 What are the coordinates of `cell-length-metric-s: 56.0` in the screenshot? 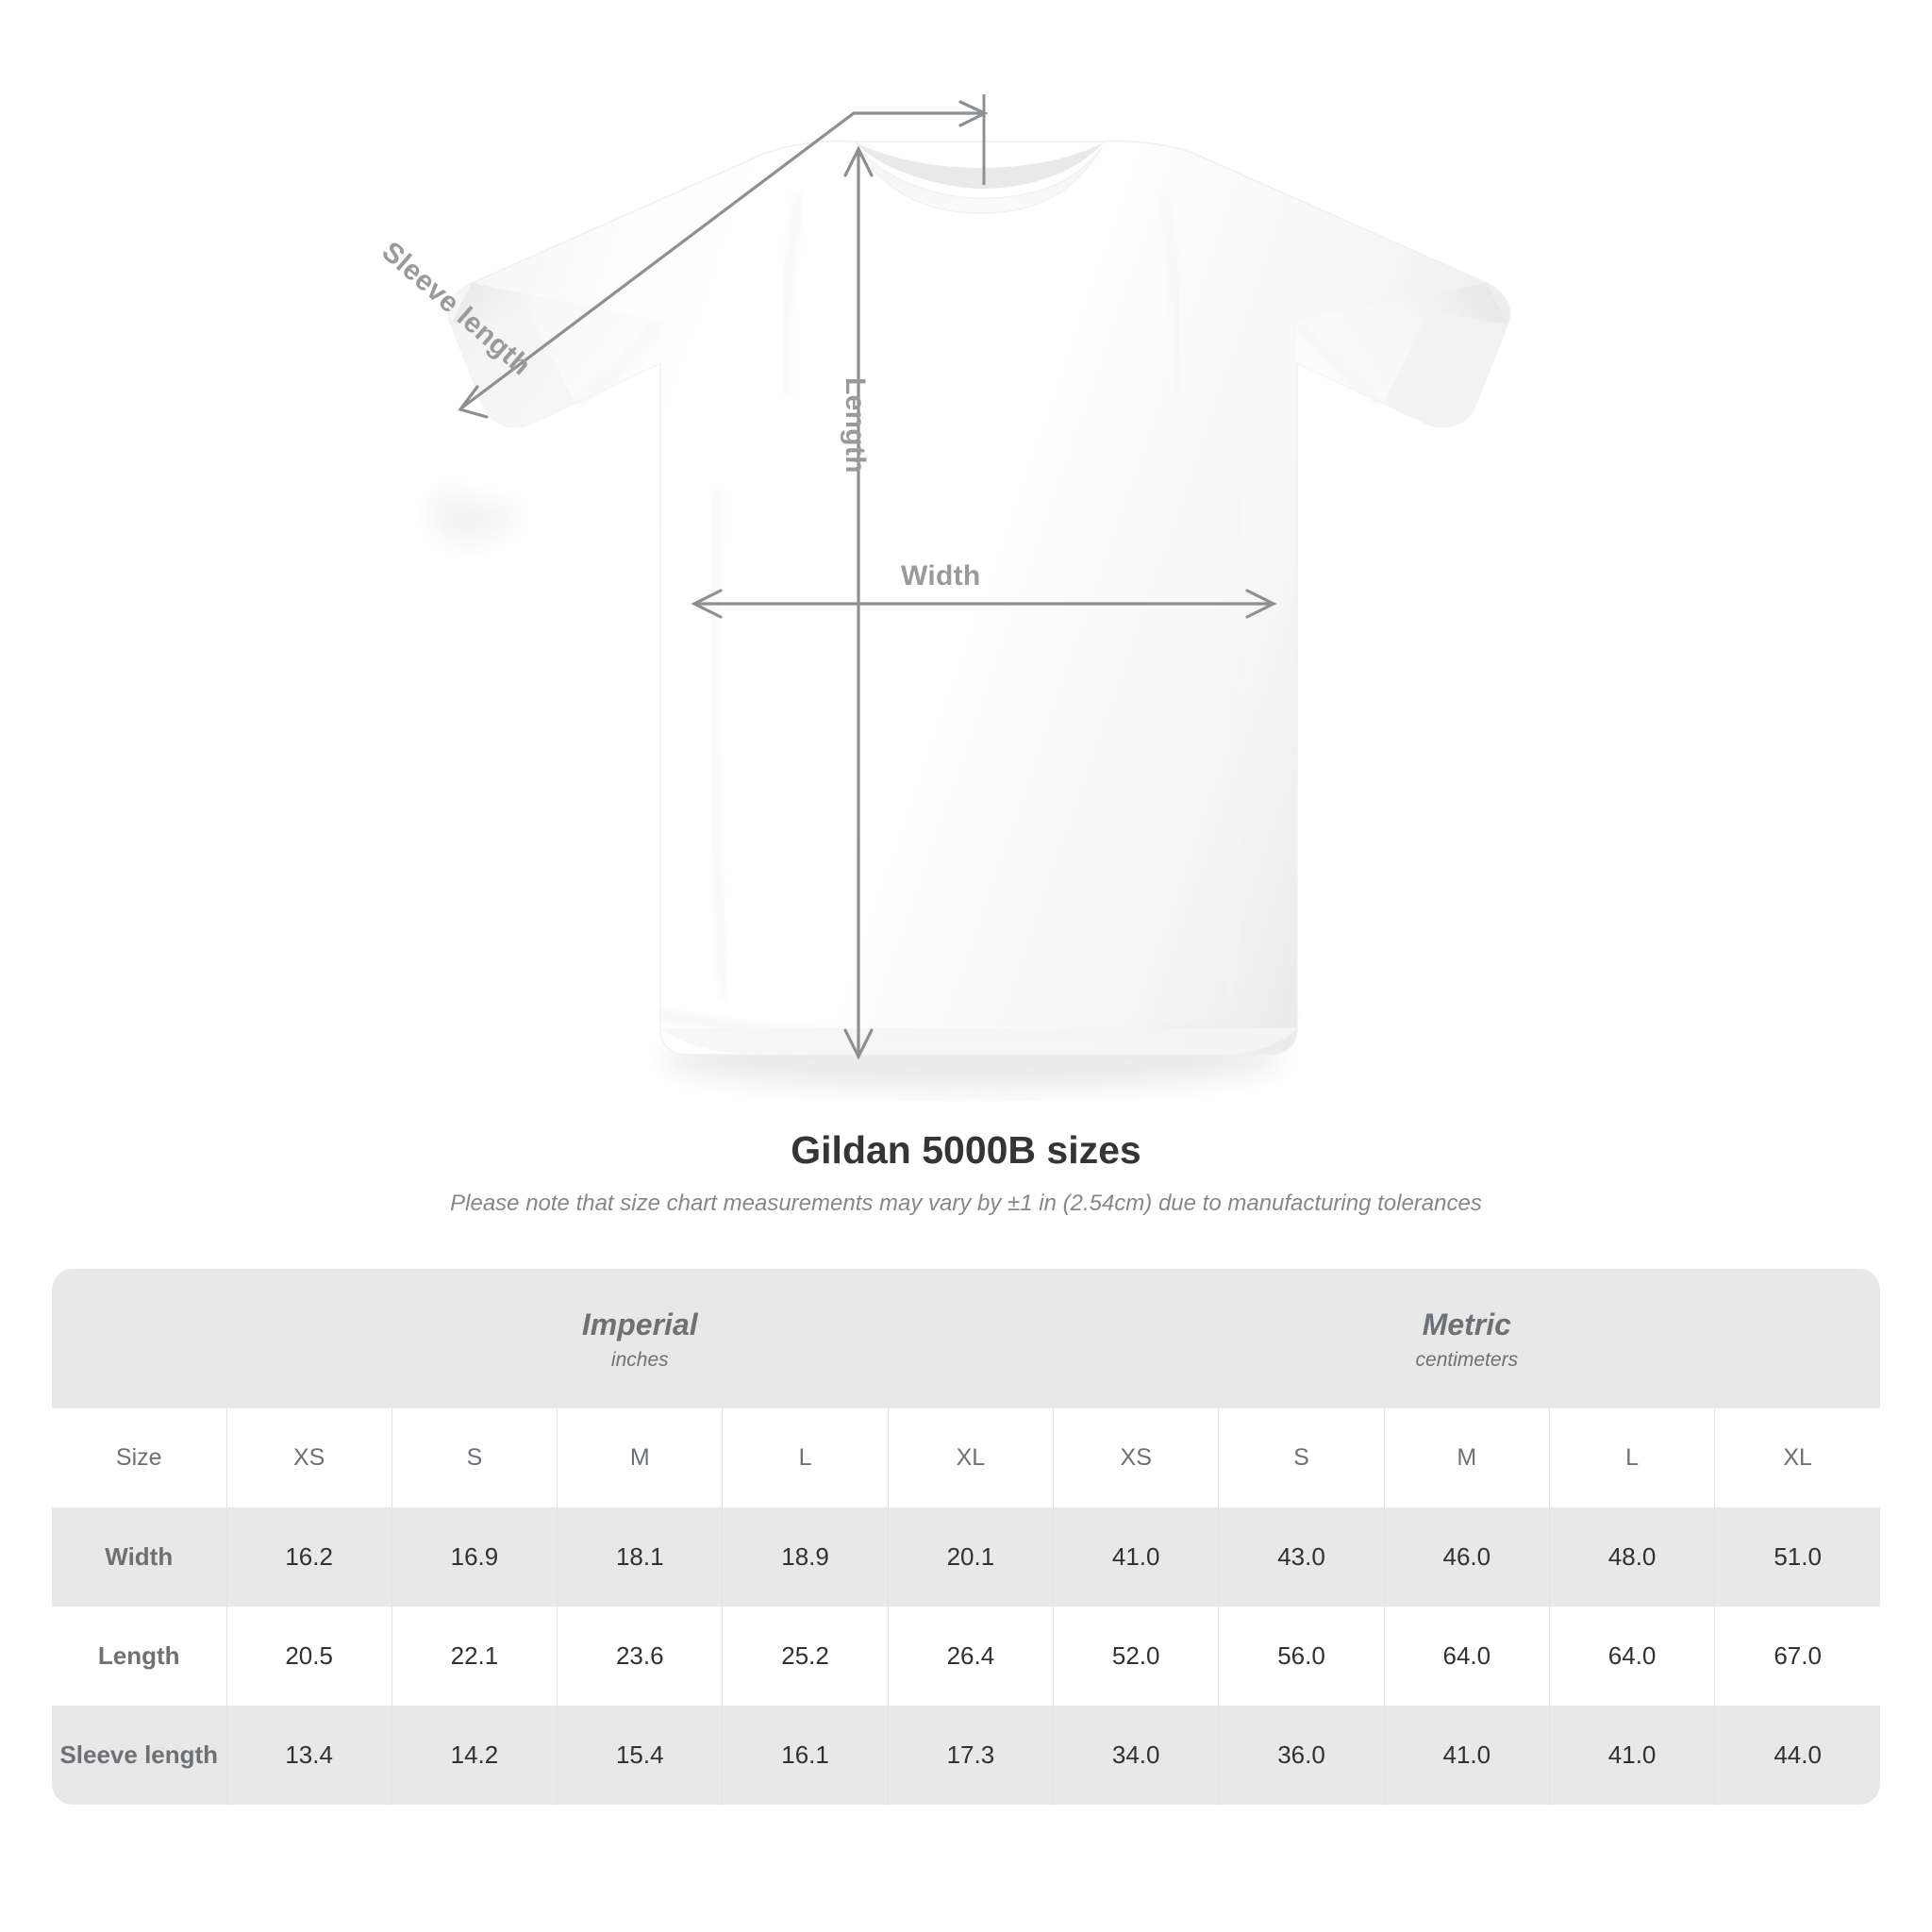 It's located at (1302, 1657).